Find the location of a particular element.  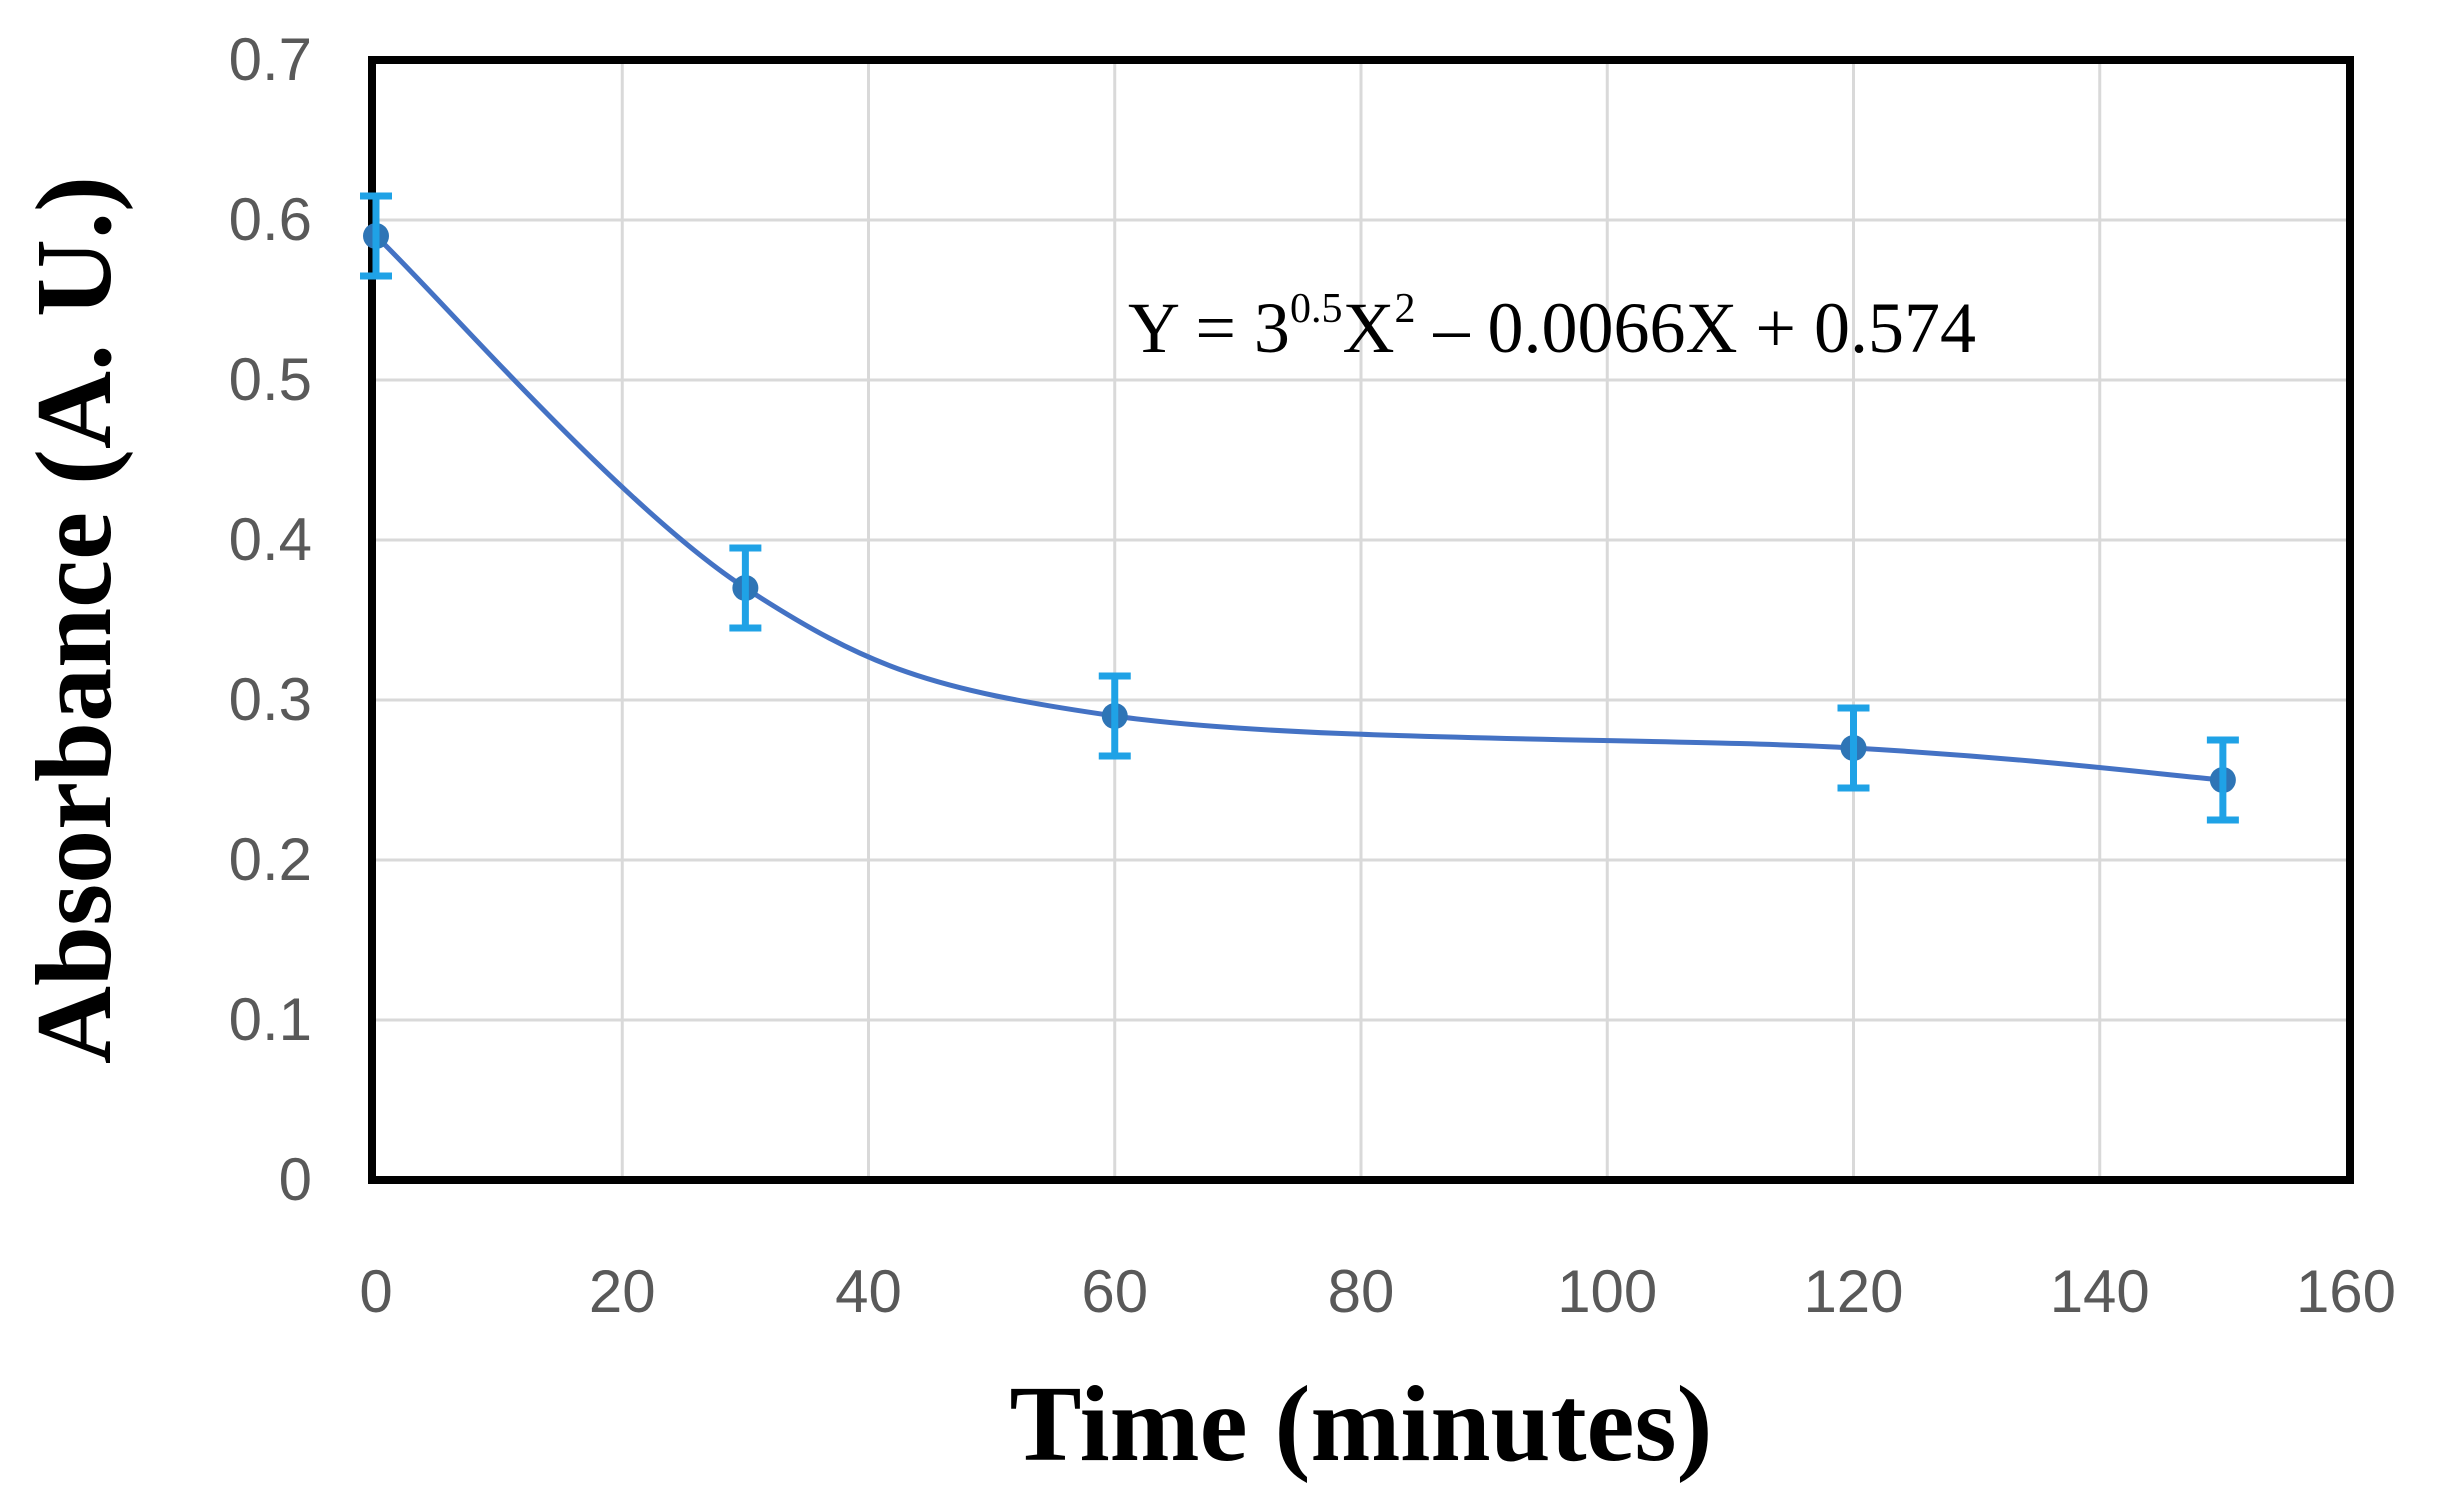

x-axis-title: Time (minutes) is located at coordinates (1361, 1424).